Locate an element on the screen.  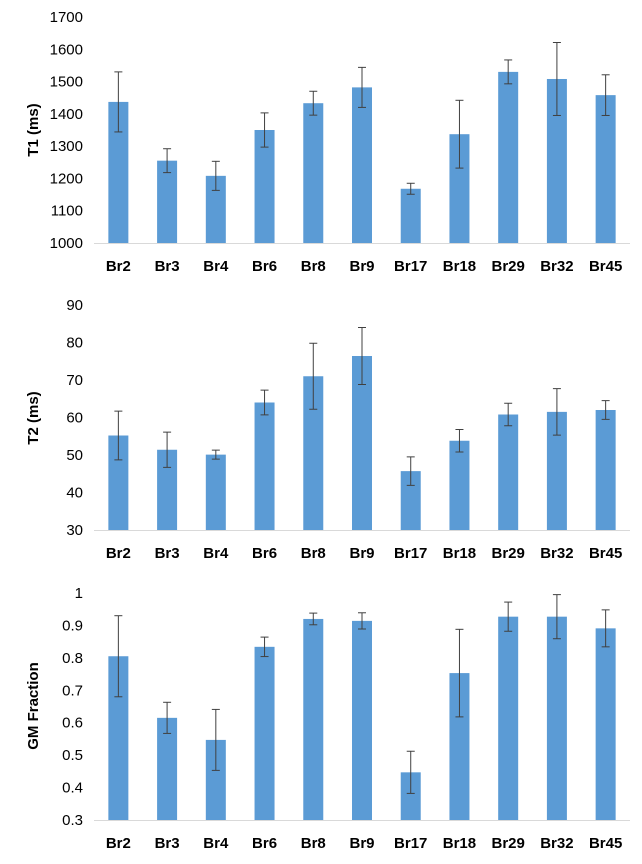
x-tick-label: Br29 is located at coordinates (508, 843).